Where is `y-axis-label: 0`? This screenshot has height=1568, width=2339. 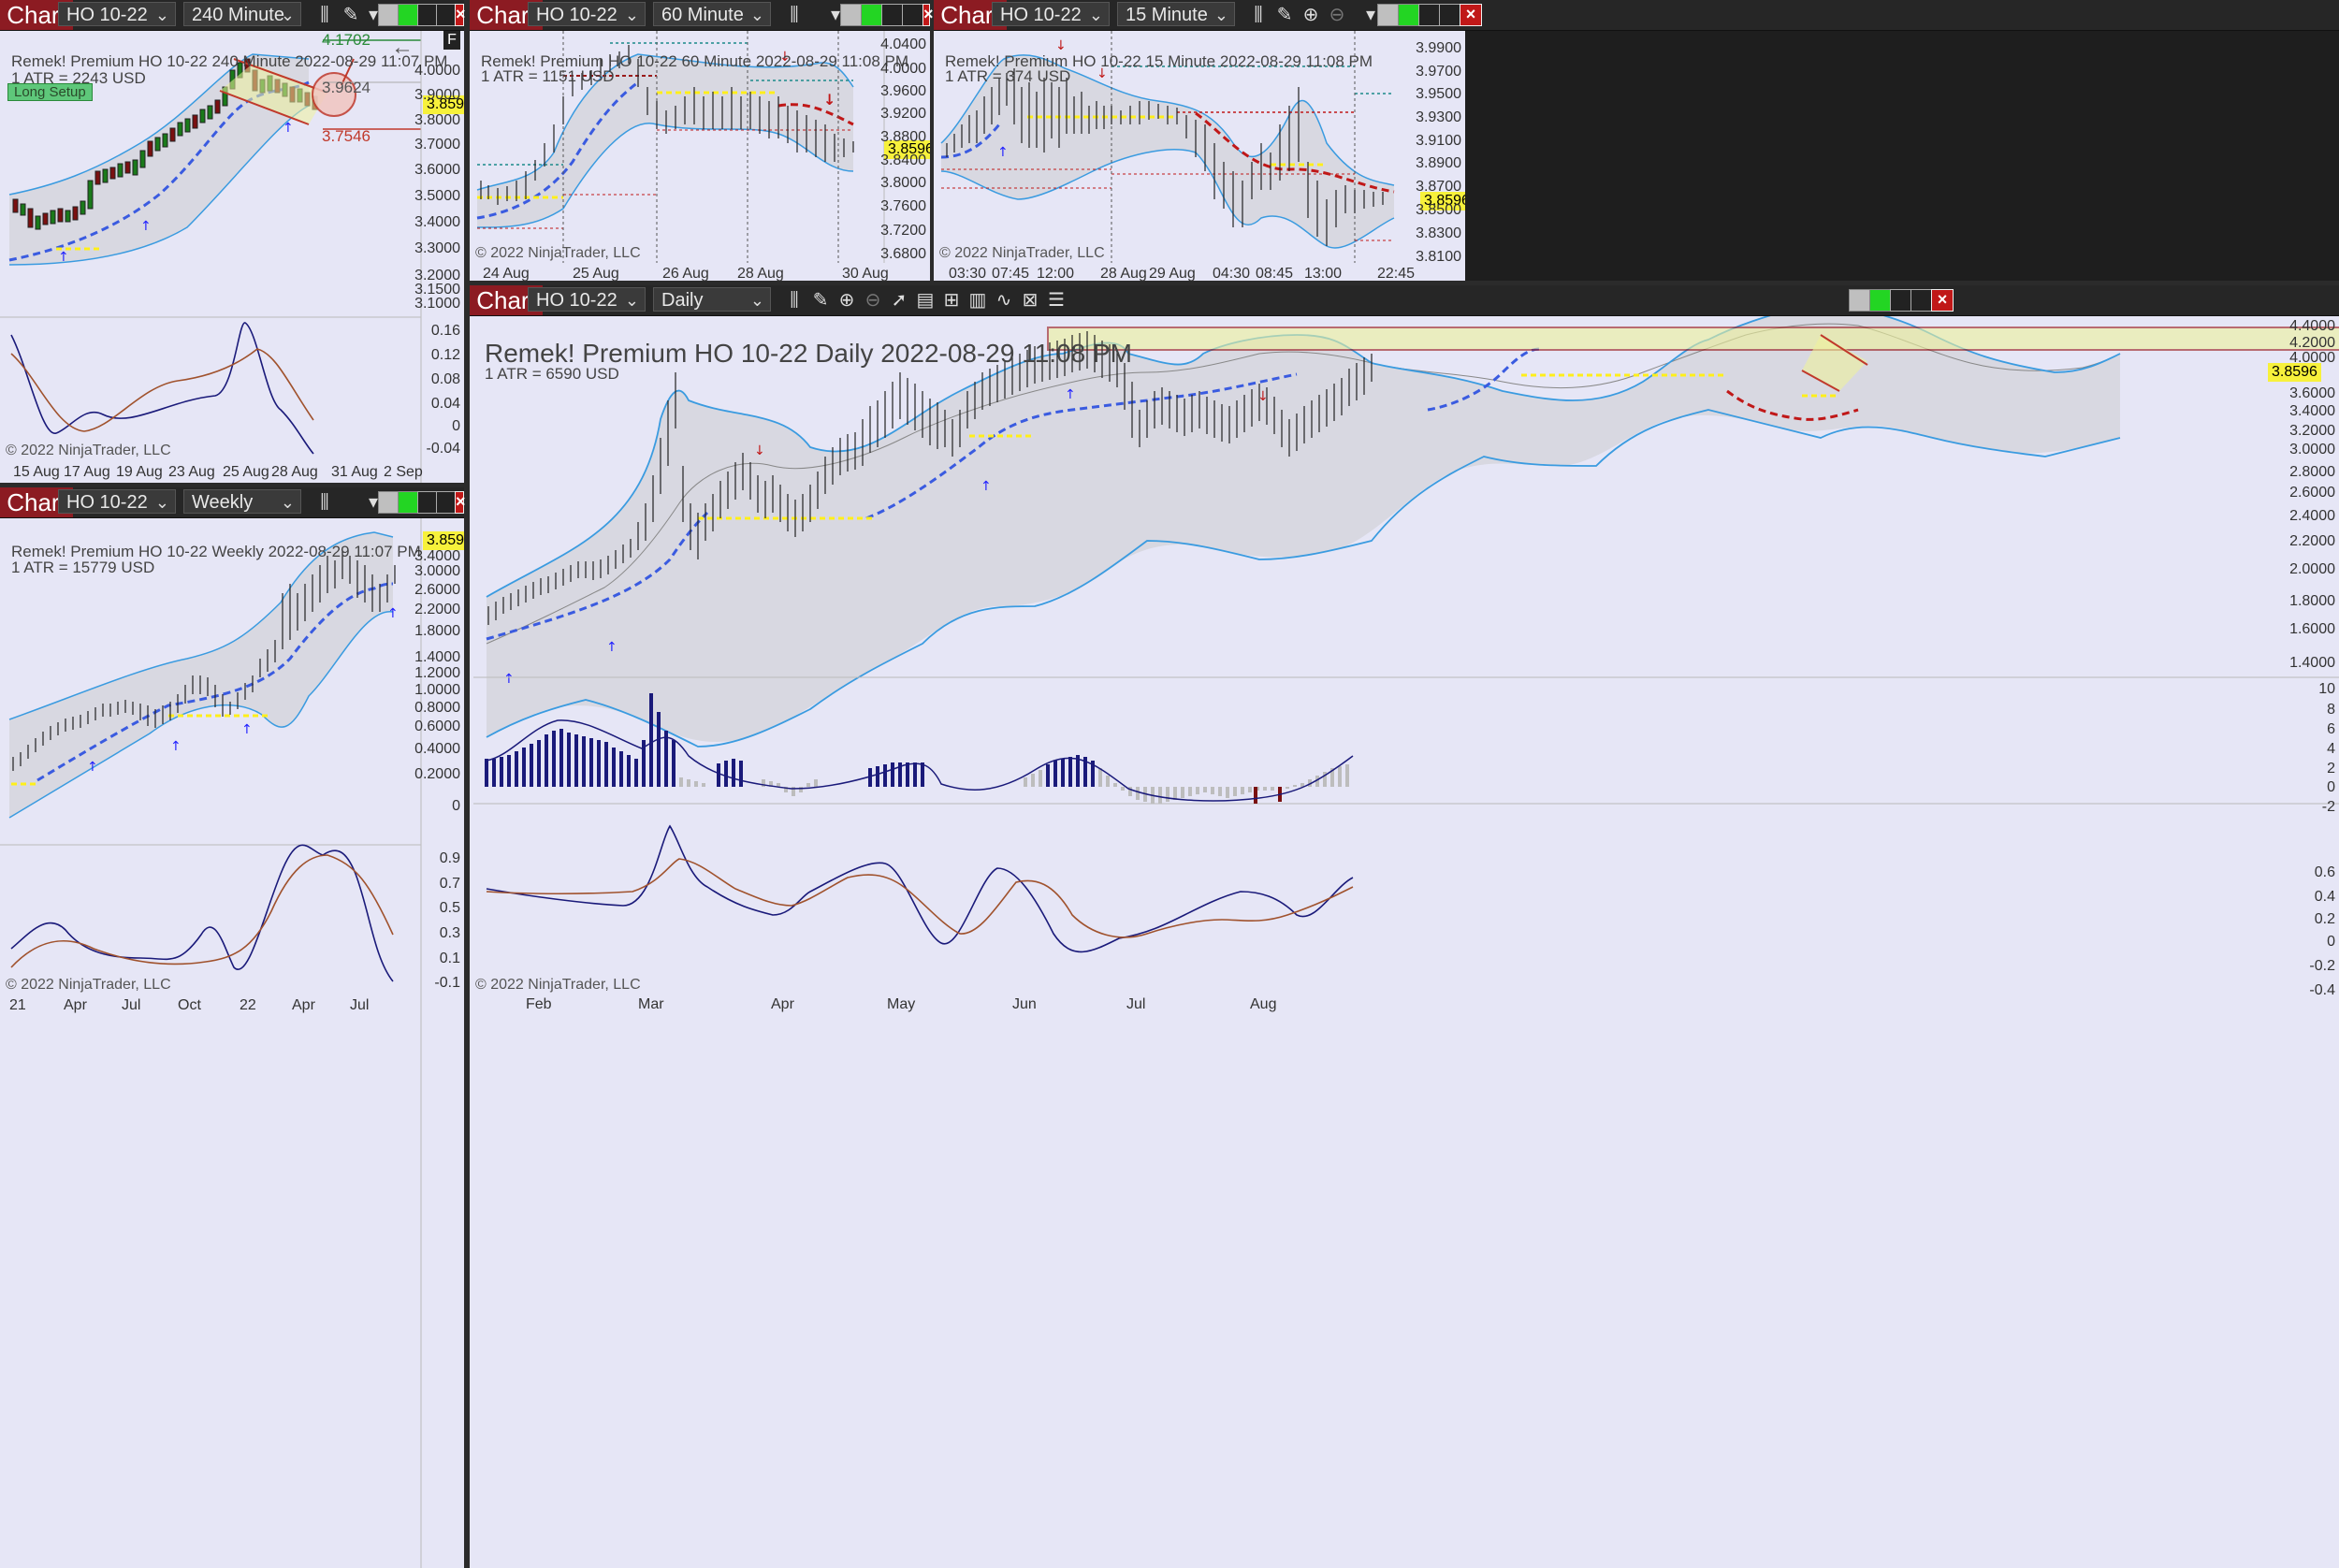 y-axis-label: 0 is located at coordinates (456, 806).